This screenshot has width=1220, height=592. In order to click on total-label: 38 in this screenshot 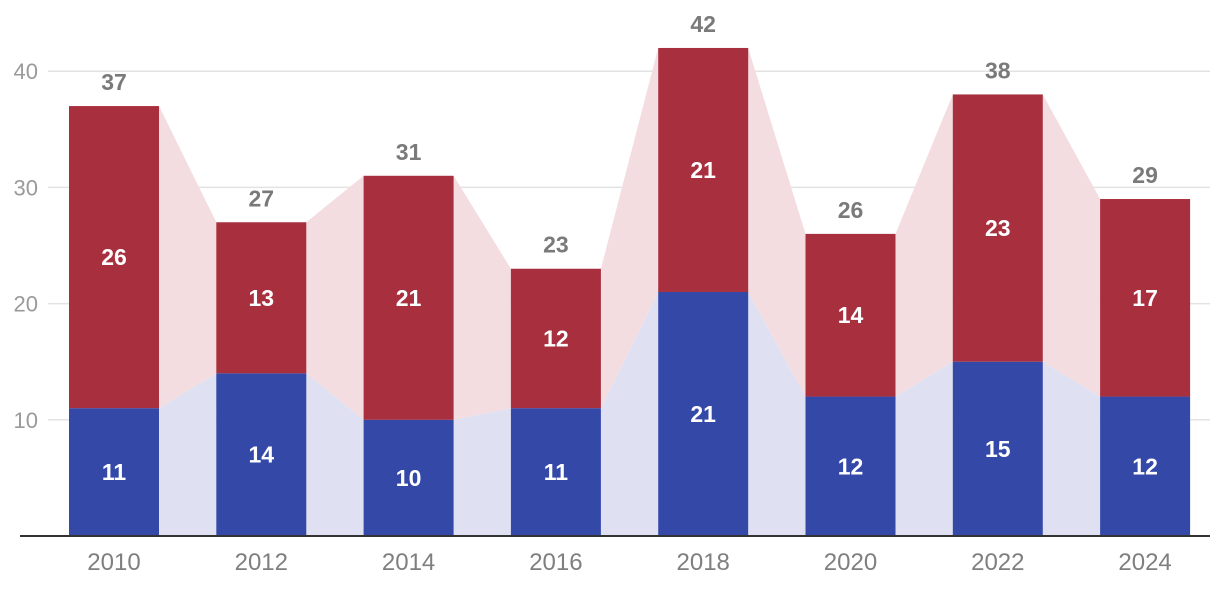, I will do `click(998, 70)`.